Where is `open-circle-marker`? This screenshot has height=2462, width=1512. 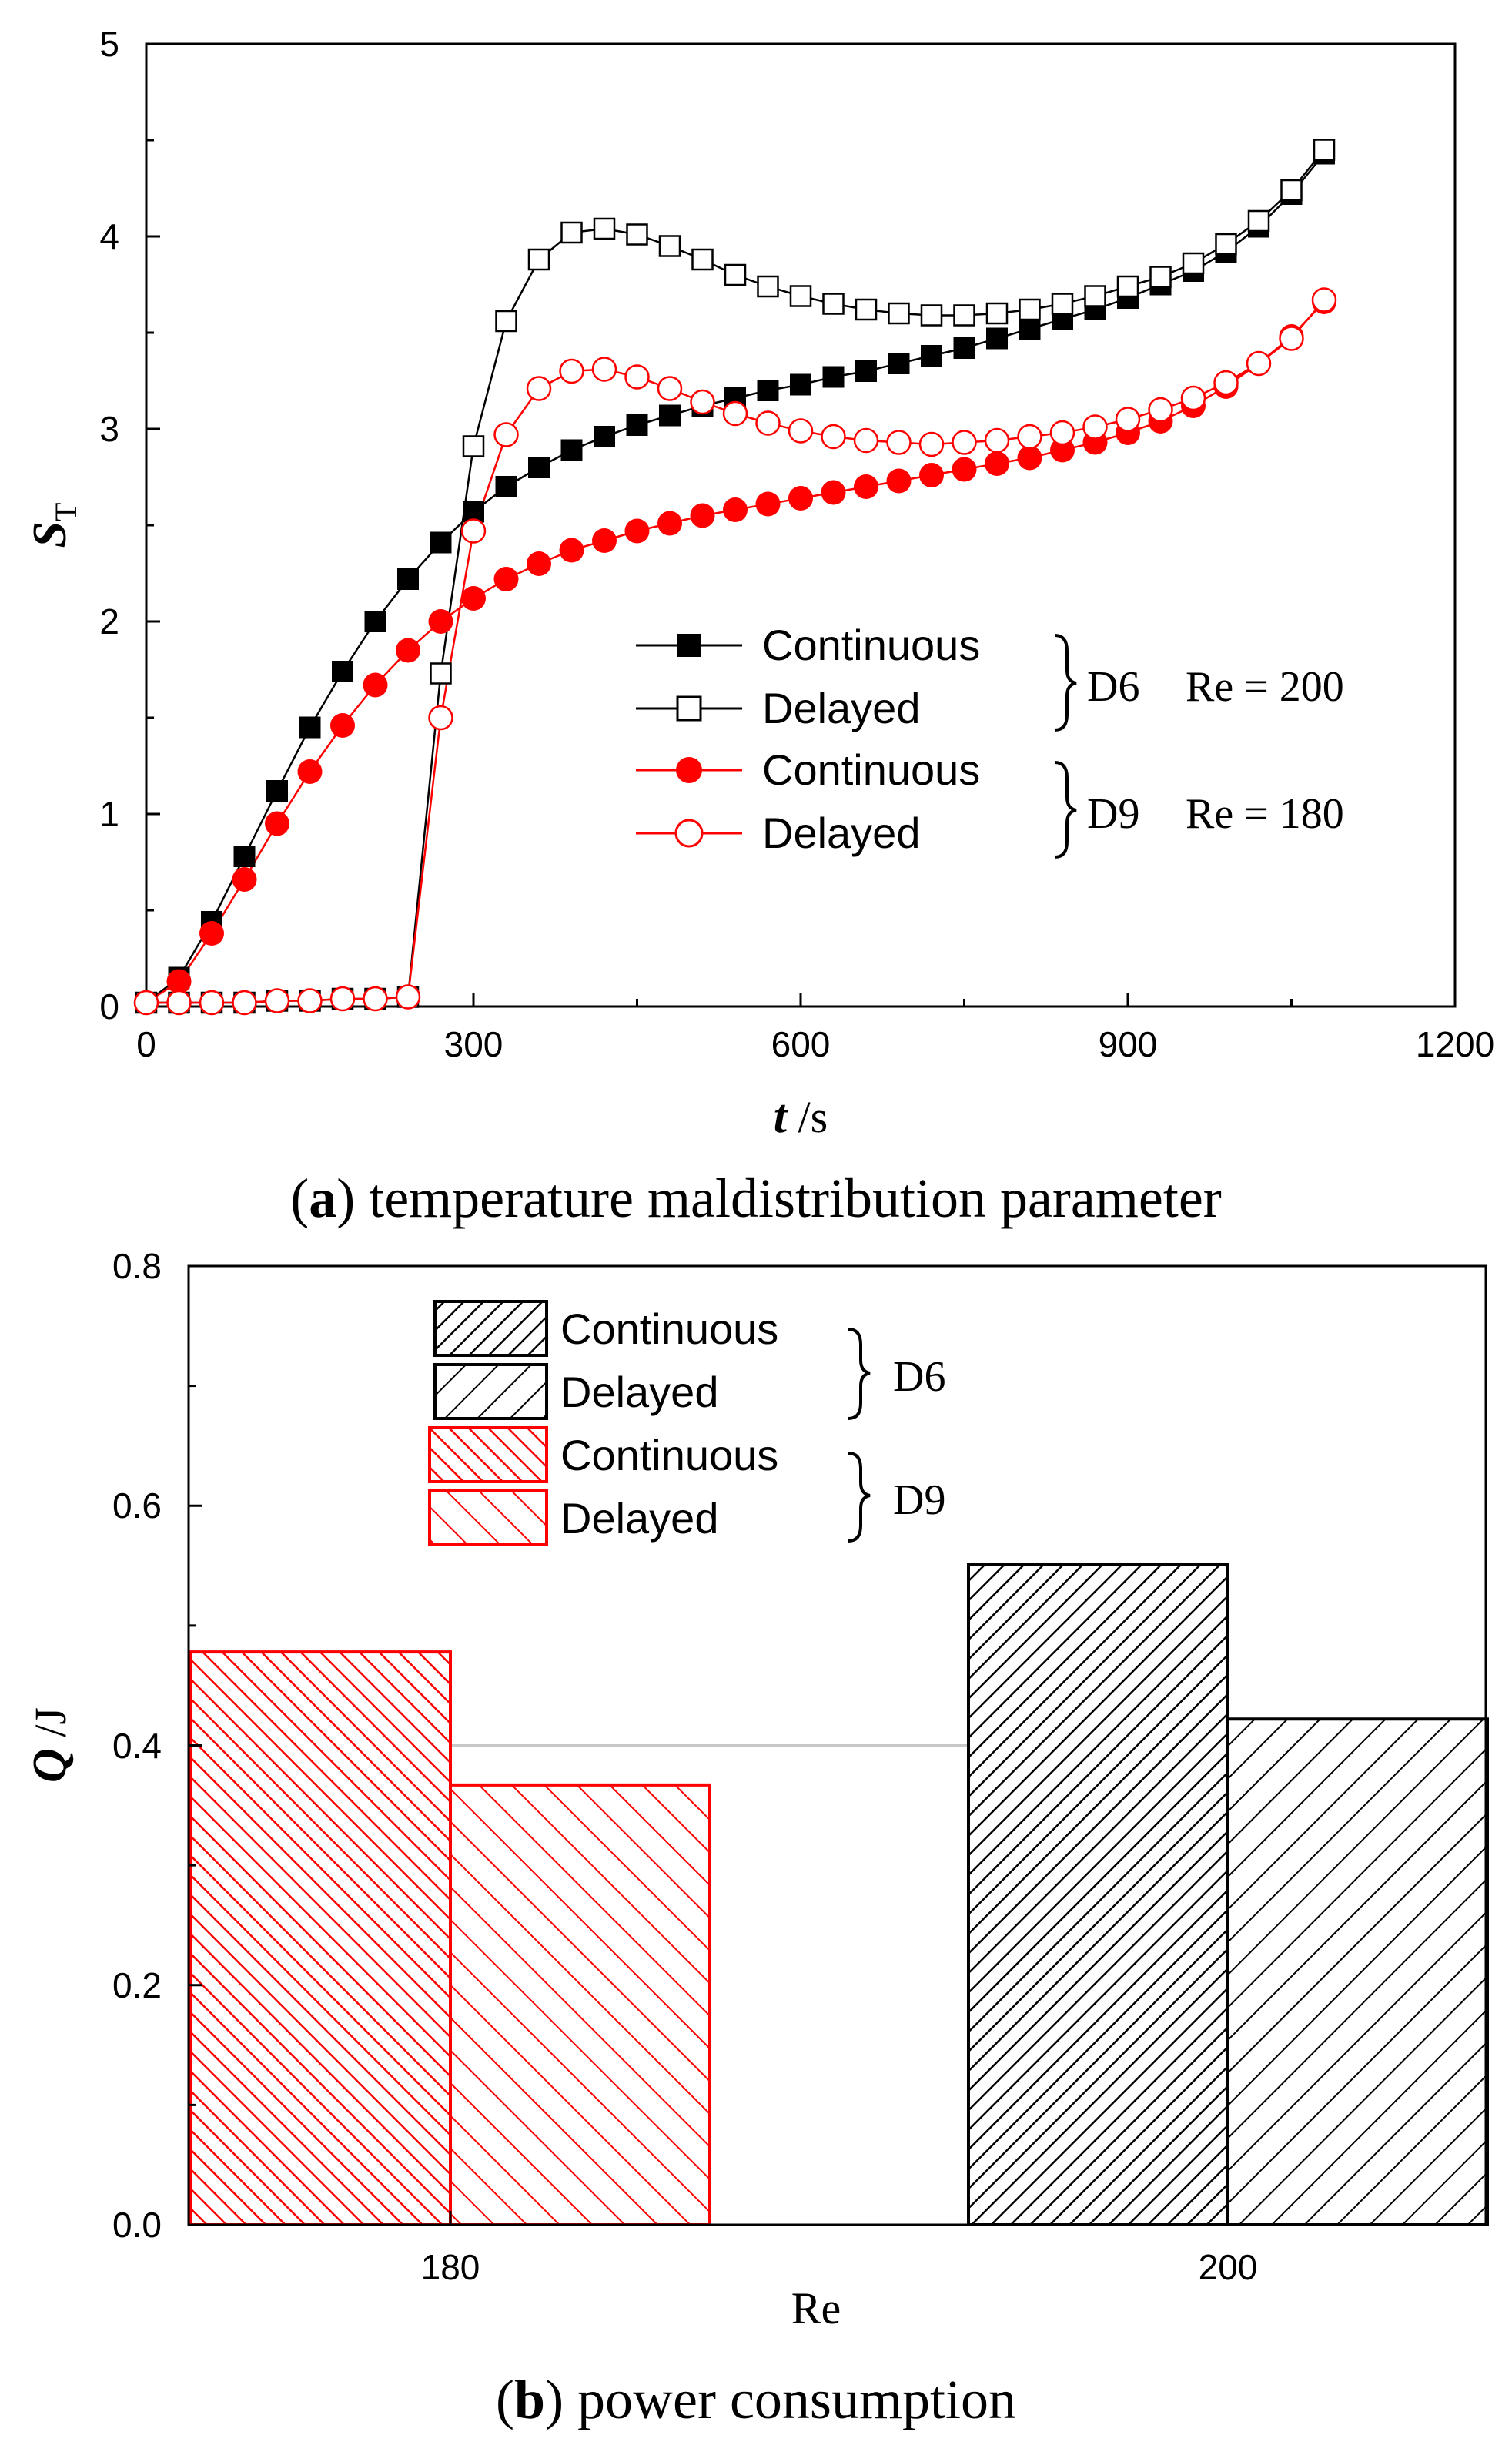
open-circle-marker is located at coordinates (689, 833).